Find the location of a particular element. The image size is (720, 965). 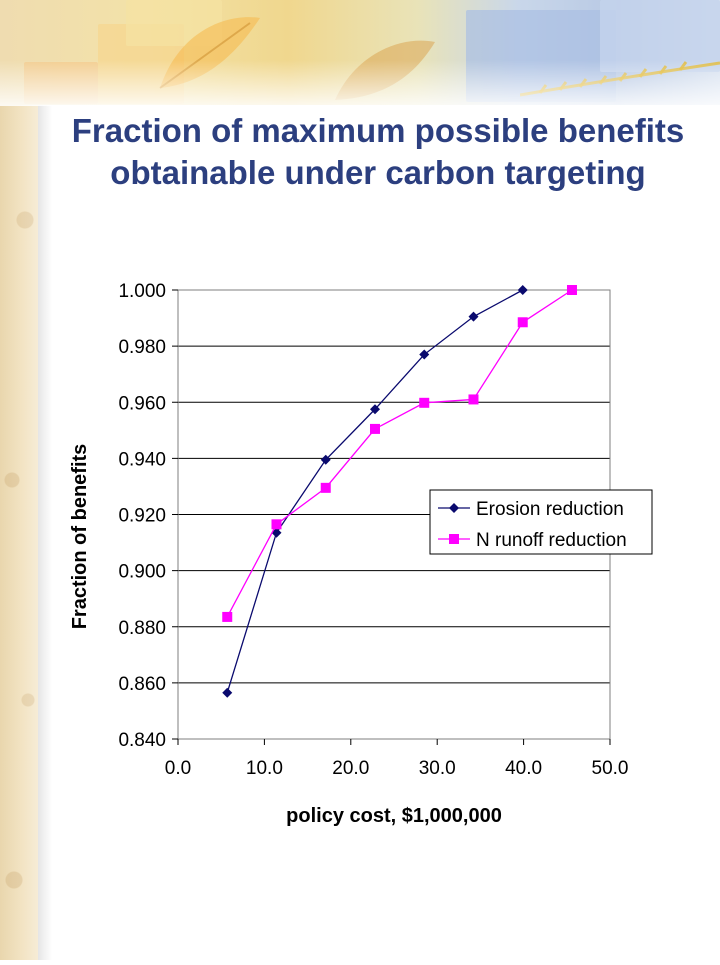

y-tick-label: 0.860 is located at coordinates (142, 684).